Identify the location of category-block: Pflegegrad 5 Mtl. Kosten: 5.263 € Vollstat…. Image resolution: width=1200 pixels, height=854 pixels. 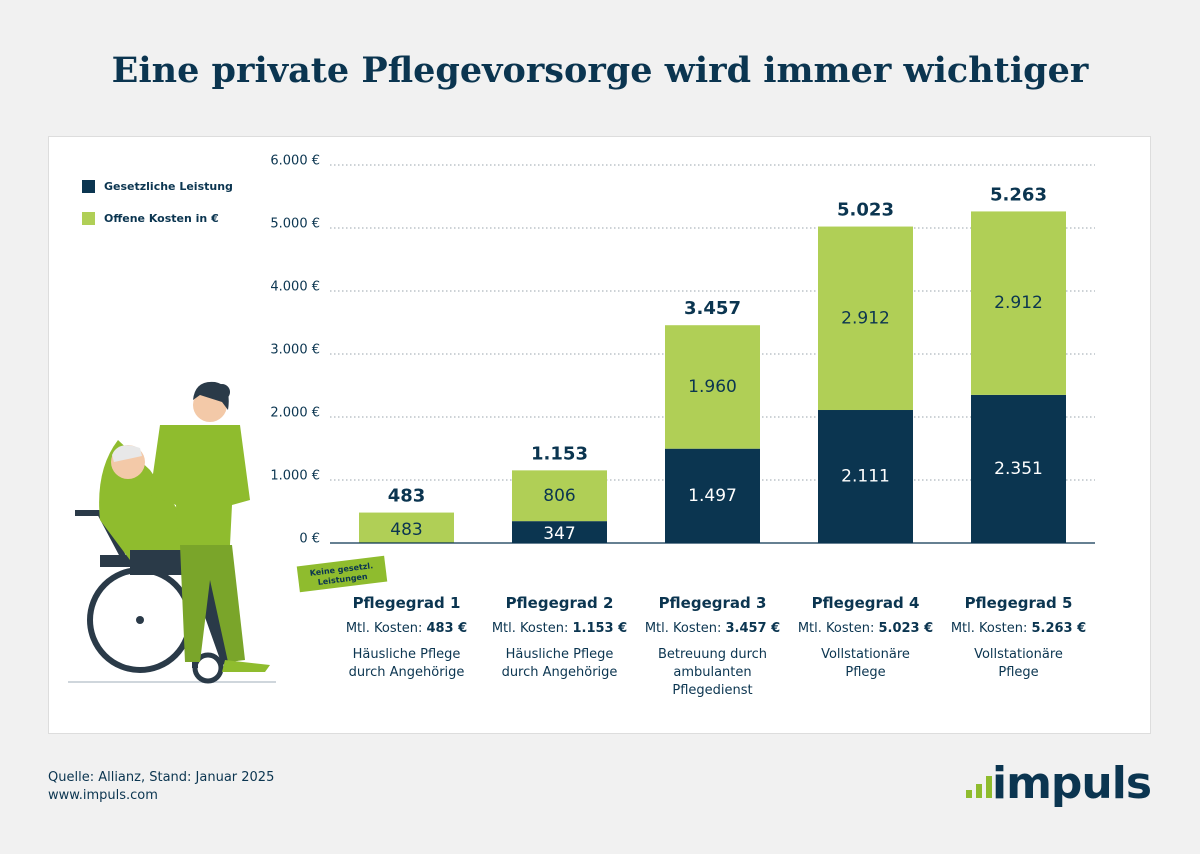
(1019, 638).